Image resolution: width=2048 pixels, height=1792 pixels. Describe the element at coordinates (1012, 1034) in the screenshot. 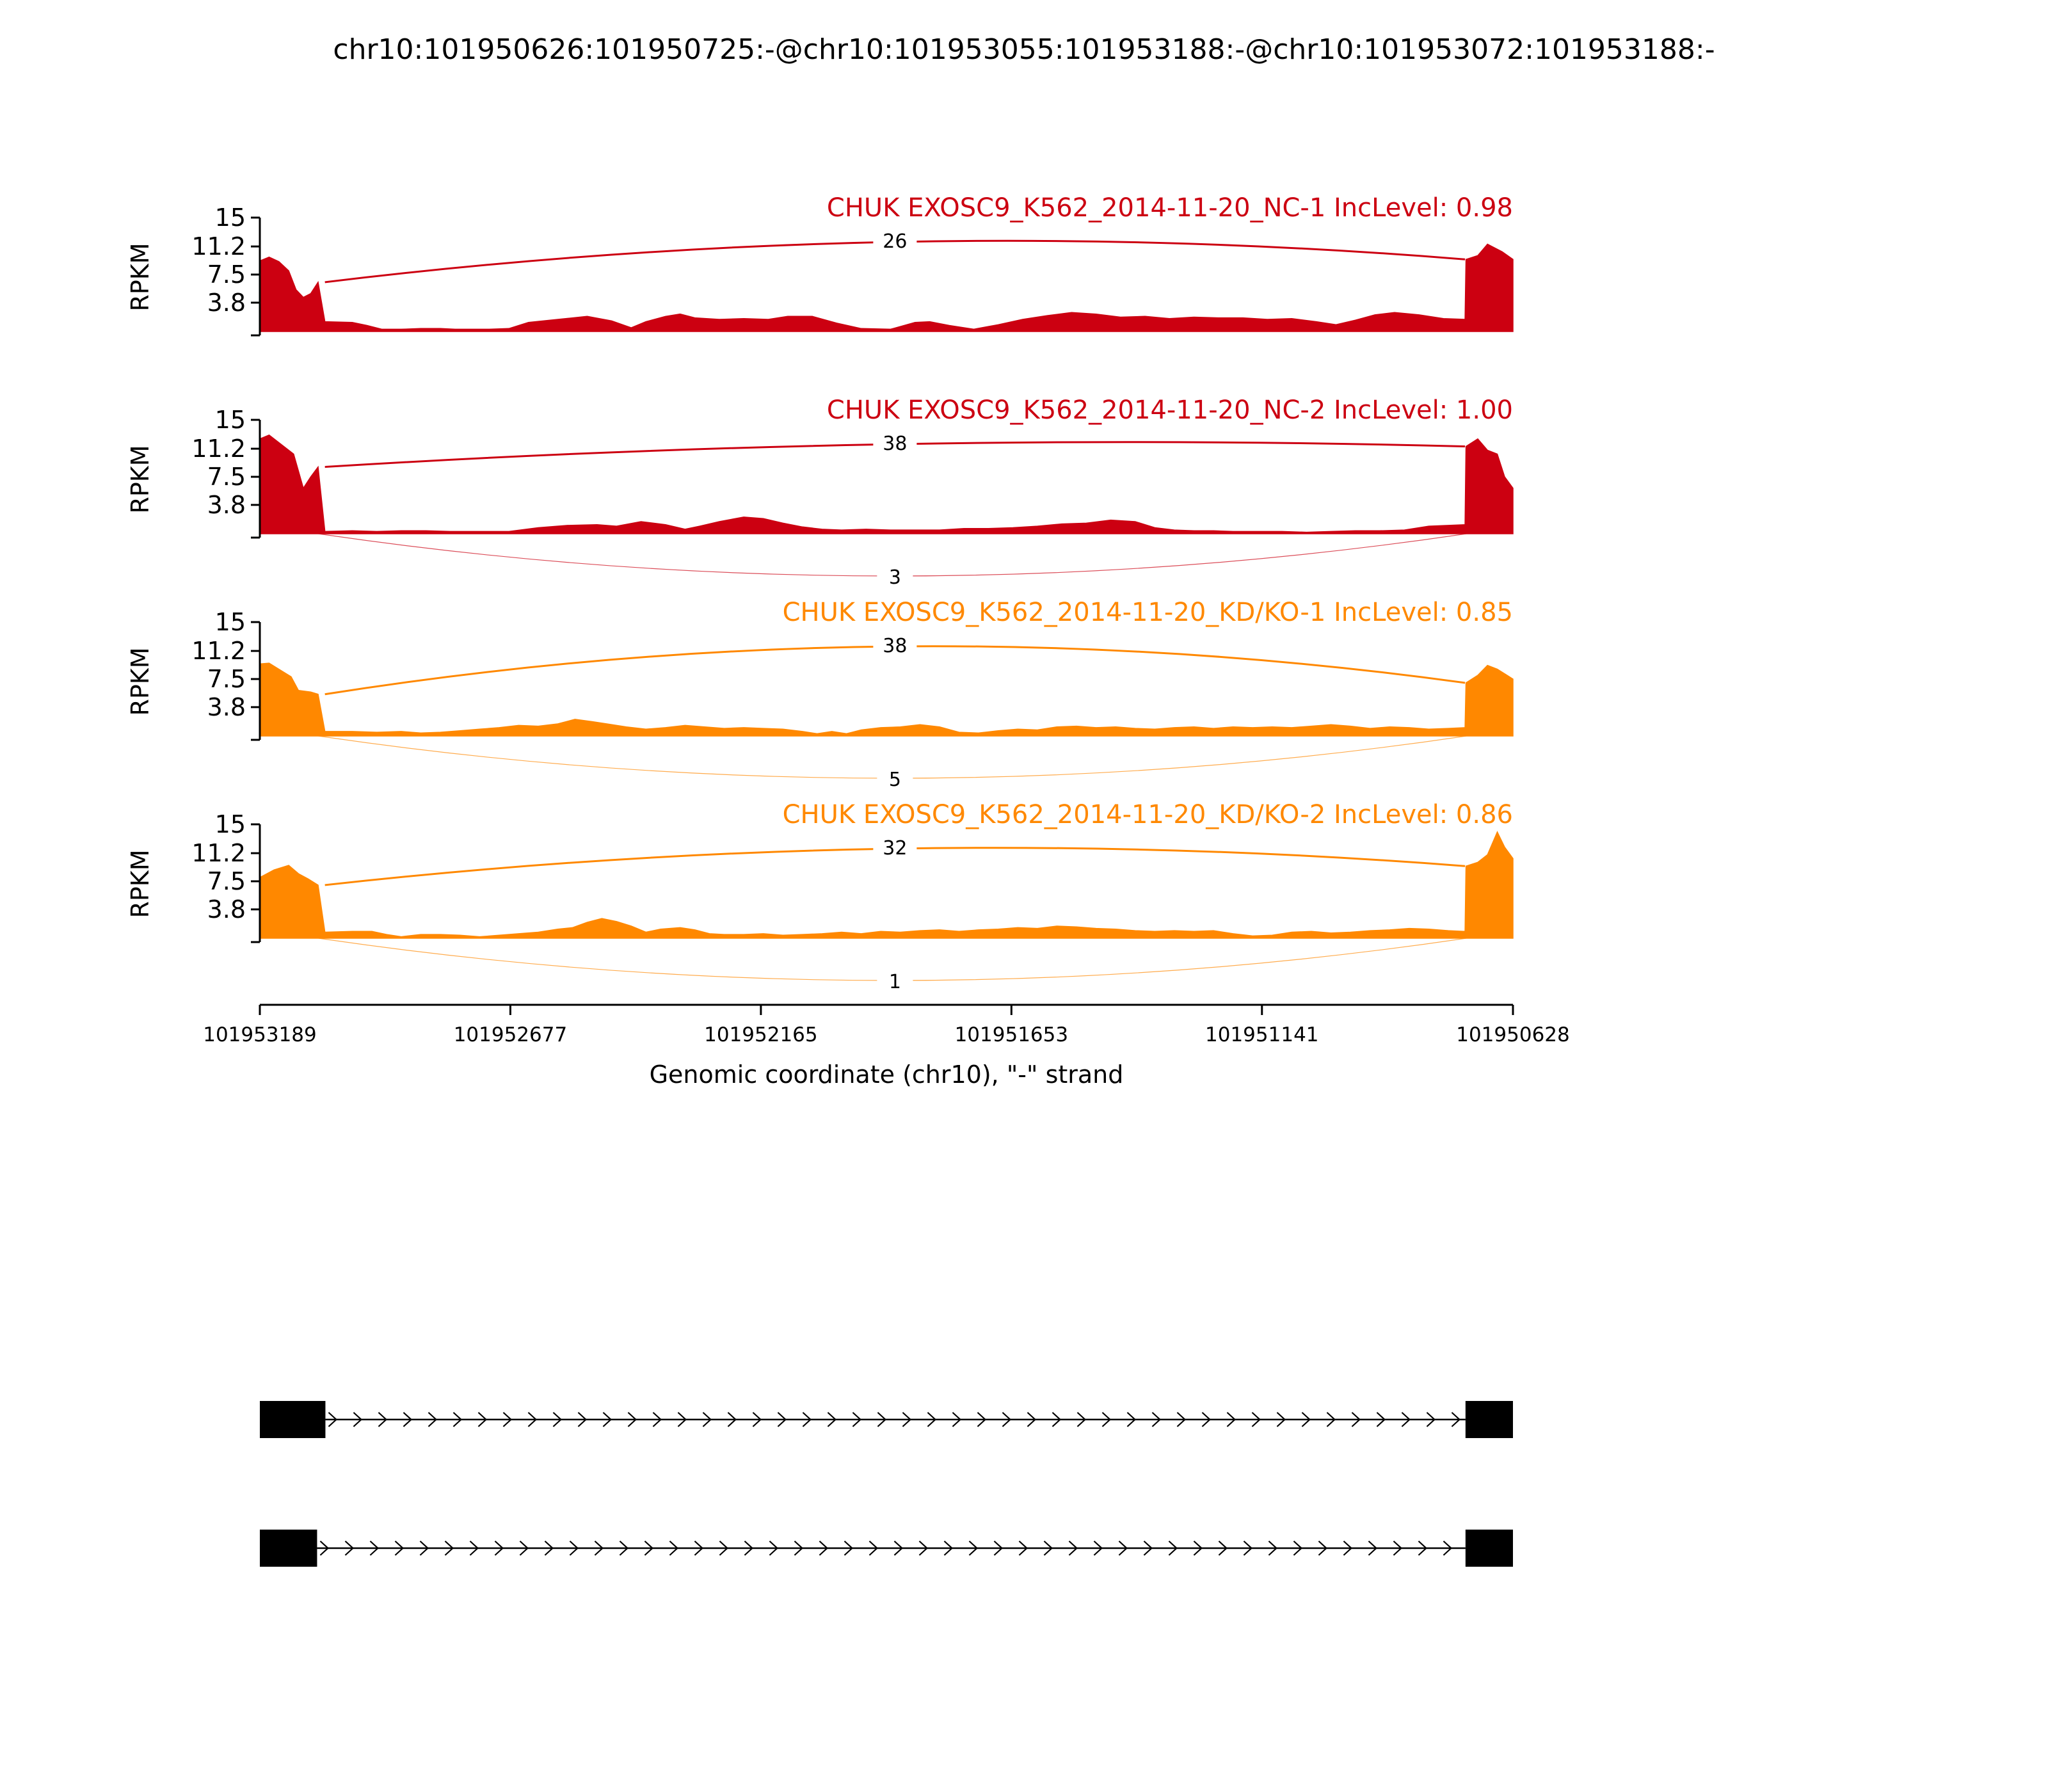

I see `x-tick-label: 101951653` at that location.